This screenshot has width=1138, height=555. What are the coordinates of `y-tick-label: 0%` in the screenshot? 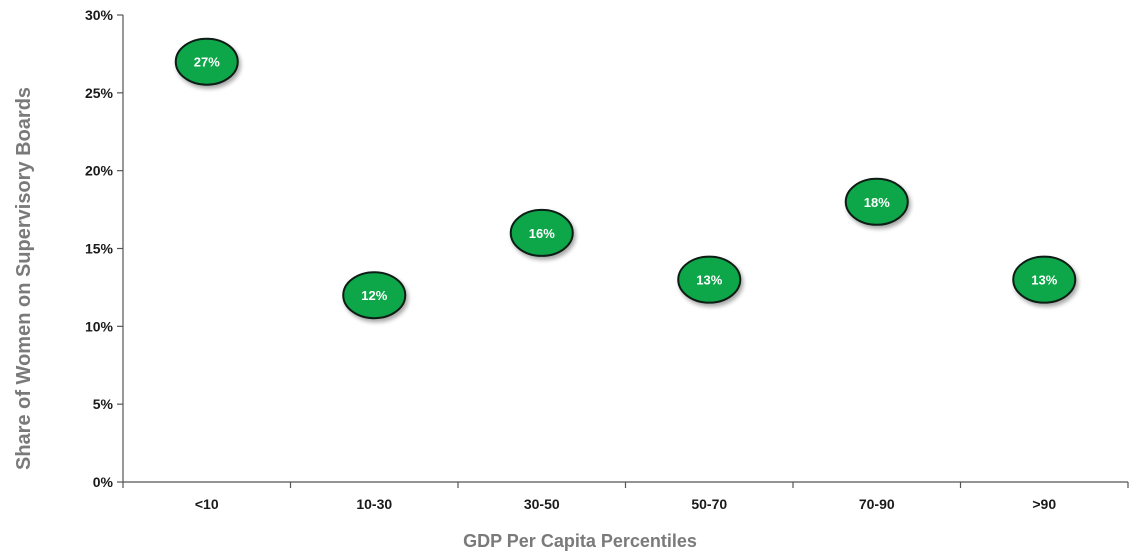 It's located at (103, 482).